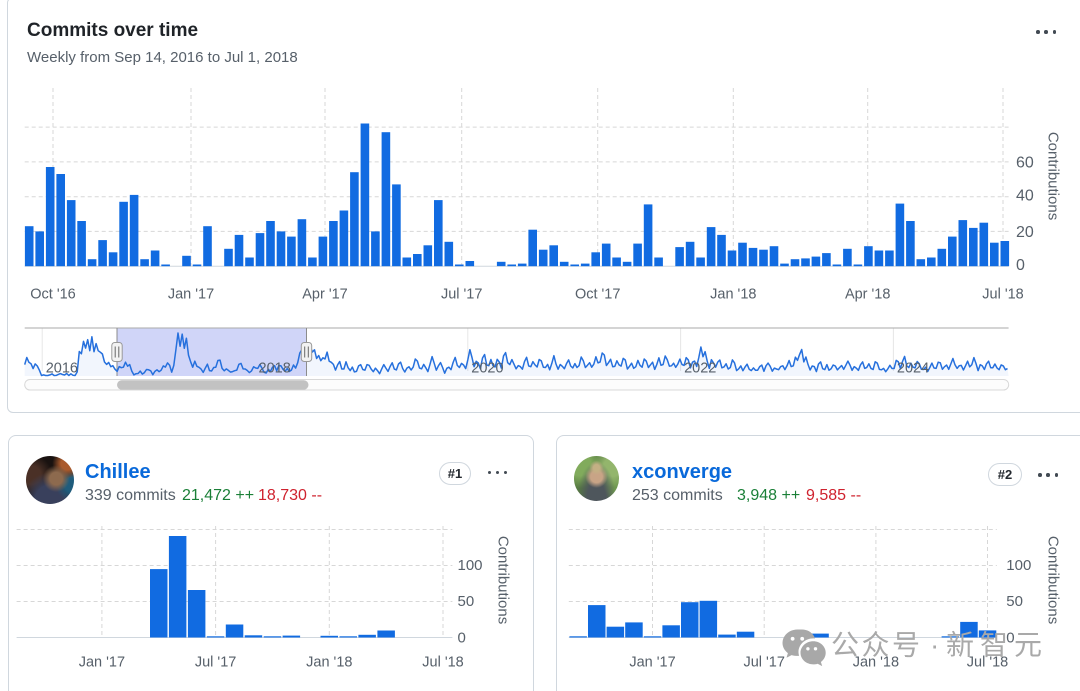 This screenshot has height=691, width=1080. What do you see at coordinates (325, 295) in the screenshot?
I see `svg-text: Apr '17` at bounding box center [325, 295].